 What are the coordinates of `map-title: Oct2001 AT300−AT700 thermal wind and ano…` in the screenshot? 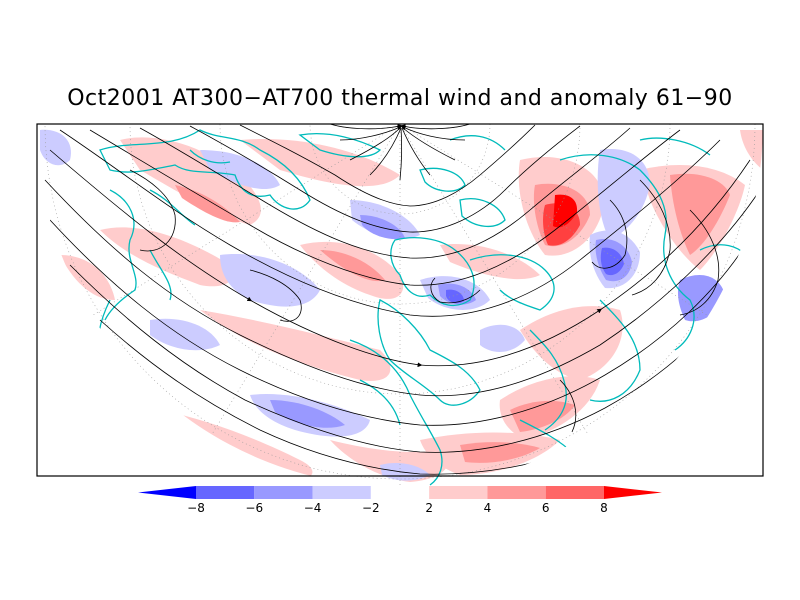 It's located at (400, 98).